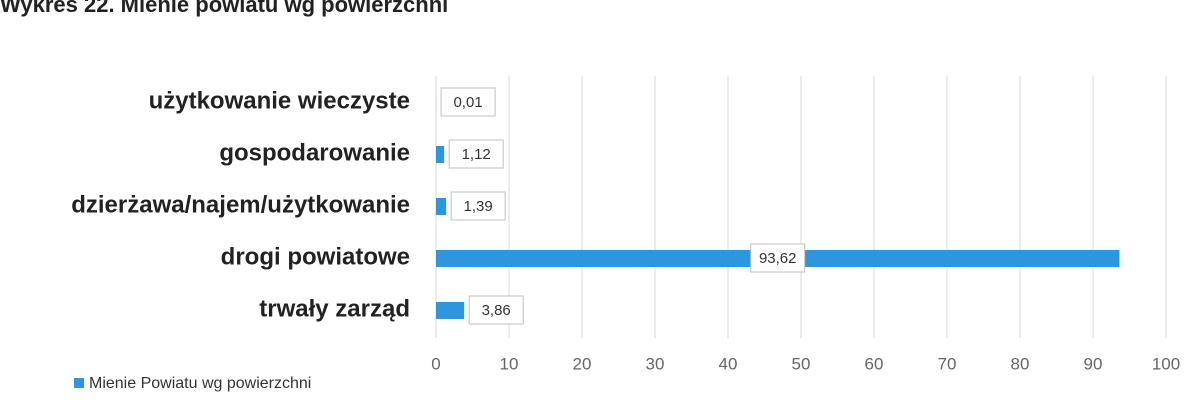  Describe the element at coordinates (801, 363) in the screenshot. I see `x-tick-label: 50` at that location.